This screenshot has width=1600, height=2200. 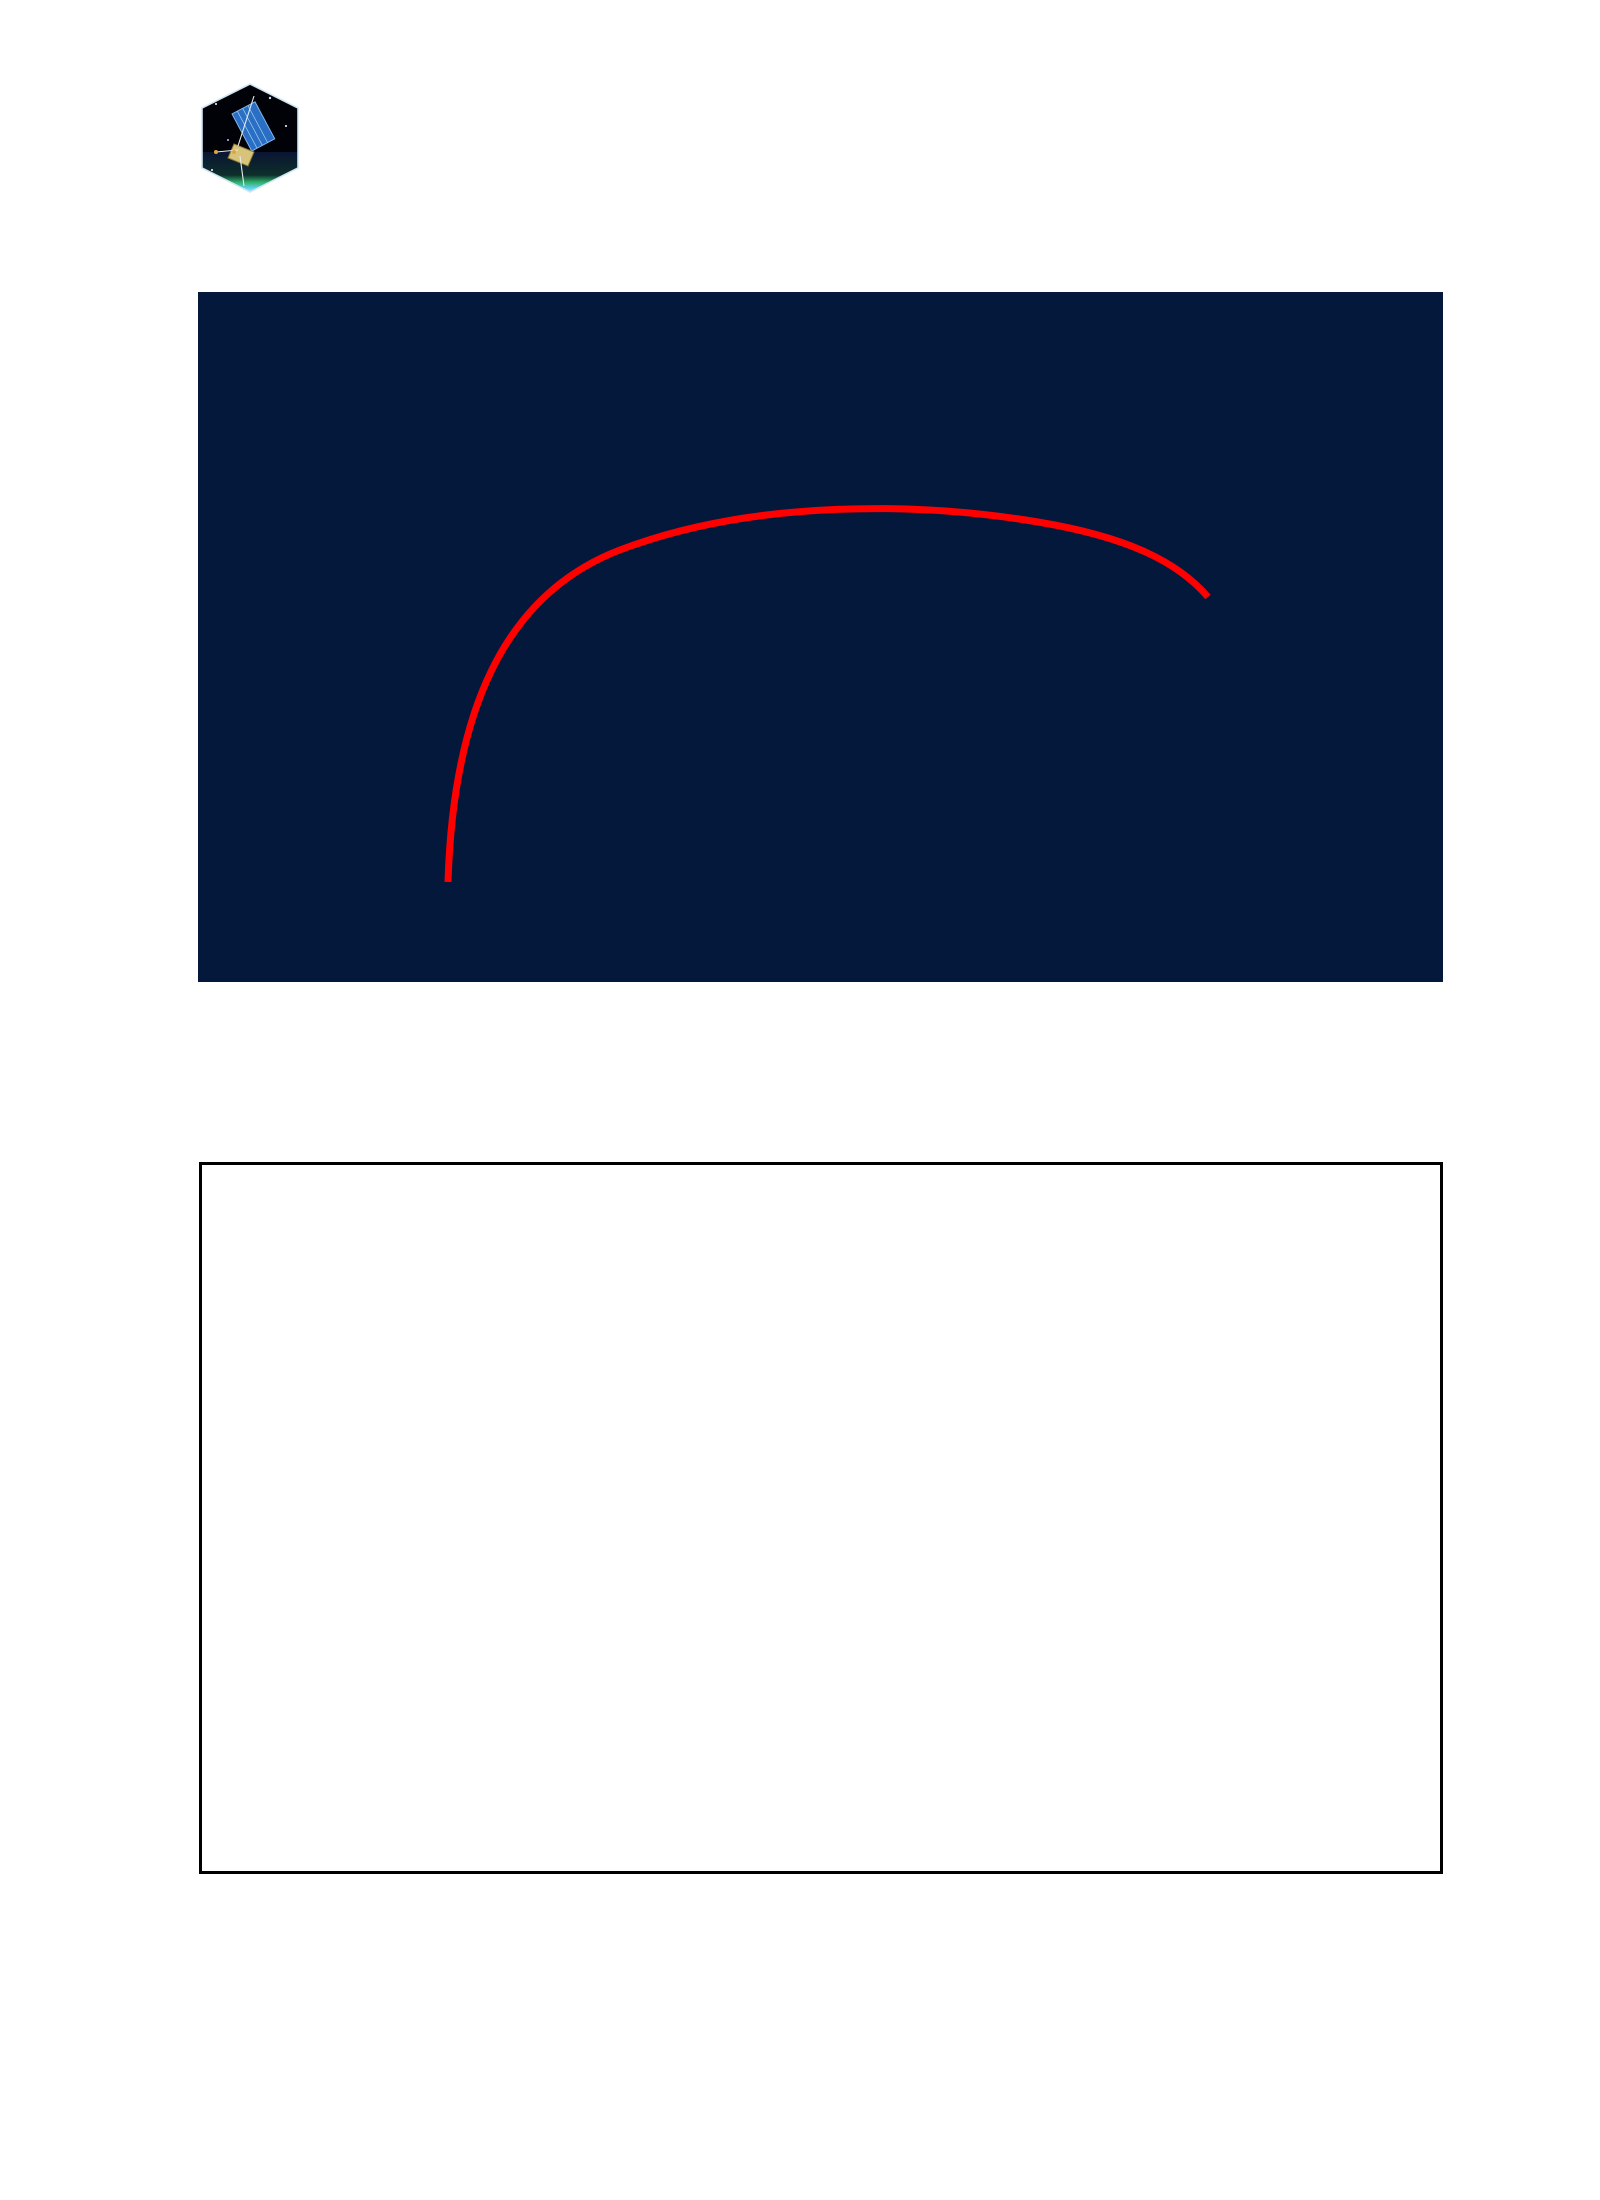 I want to click on page-header, so click(x=800, y=135).